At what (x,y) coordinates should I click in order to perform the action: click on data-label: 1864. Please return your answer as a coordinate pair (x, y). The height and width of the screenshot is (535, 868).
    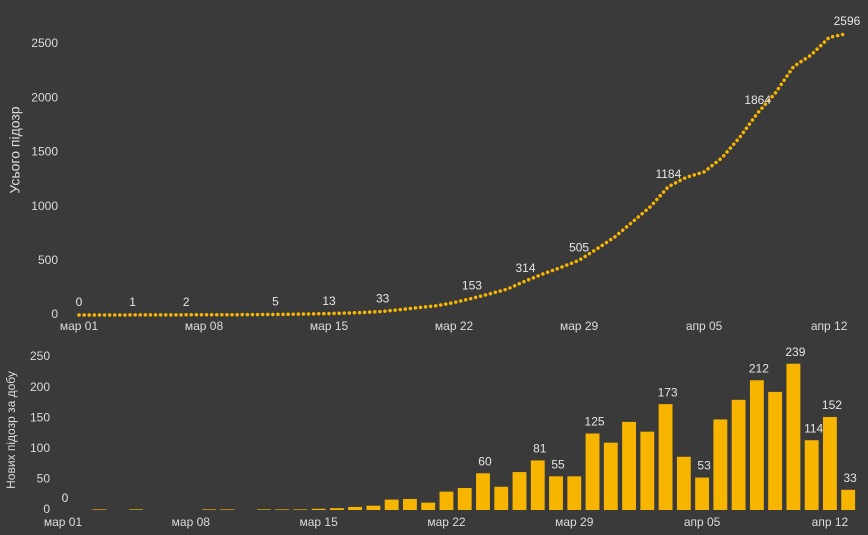
    Looking at the image, I should click on (757, 100).